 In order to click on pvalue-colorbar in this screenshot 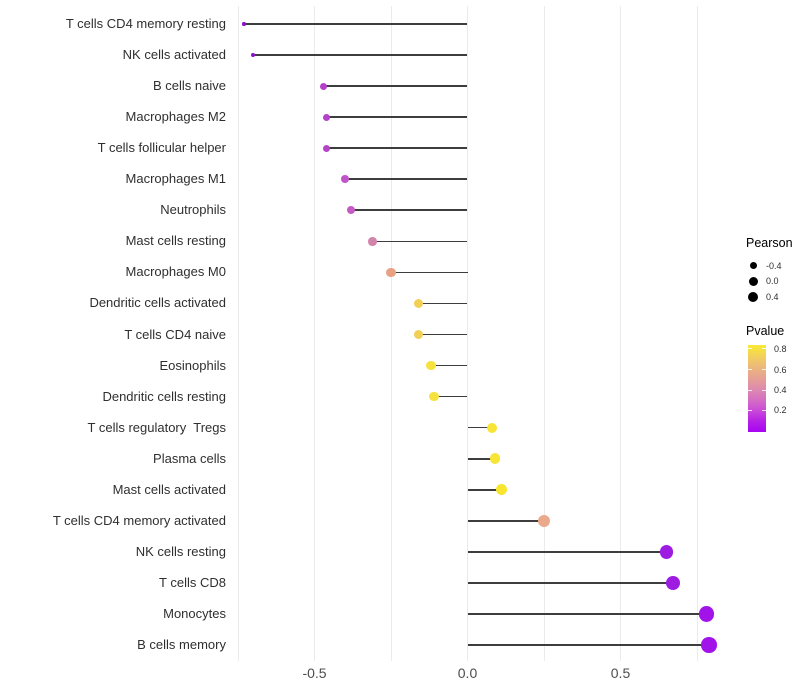, I will do `click(757, 388)`.